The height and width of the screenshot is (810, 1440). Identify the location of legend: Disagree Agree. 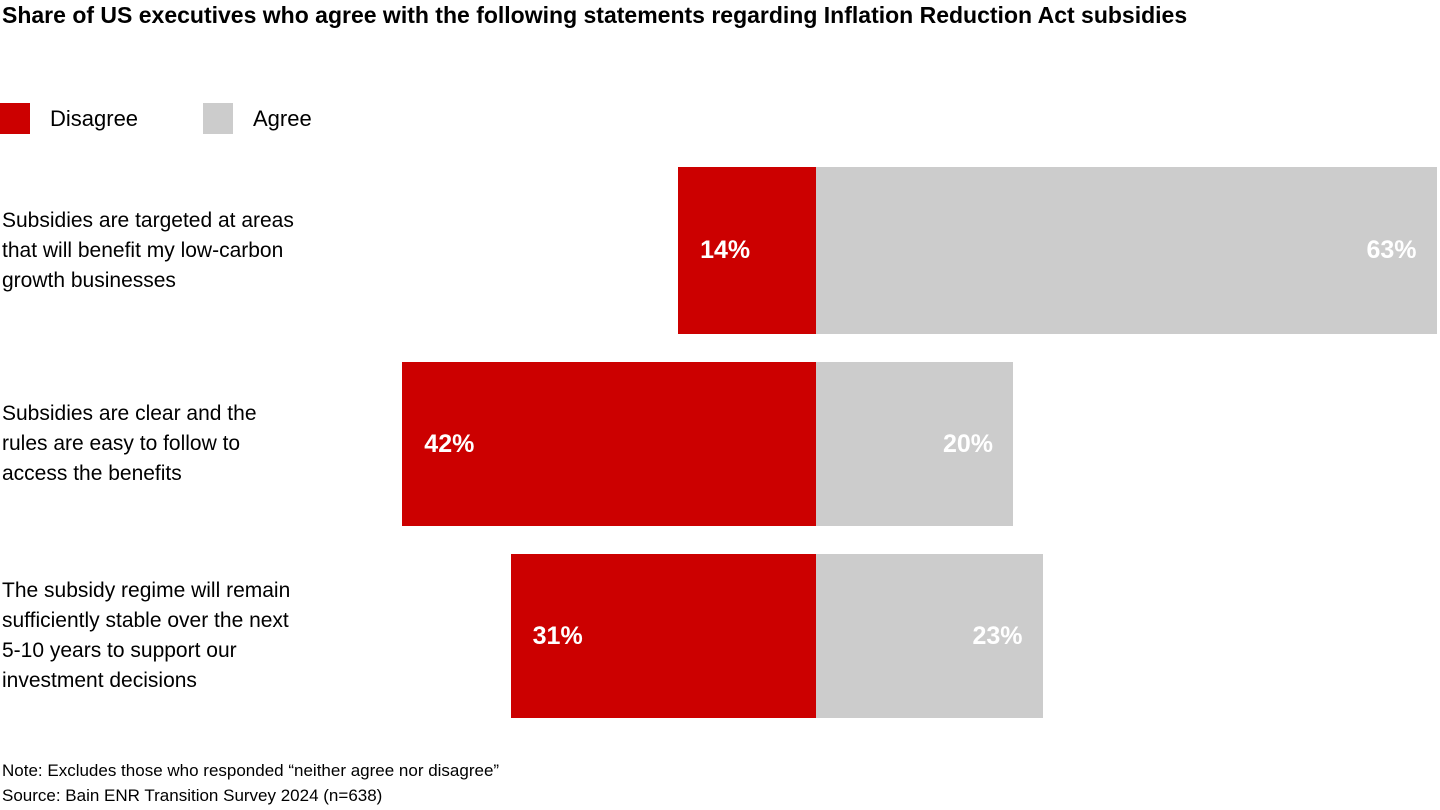
(720, 118).